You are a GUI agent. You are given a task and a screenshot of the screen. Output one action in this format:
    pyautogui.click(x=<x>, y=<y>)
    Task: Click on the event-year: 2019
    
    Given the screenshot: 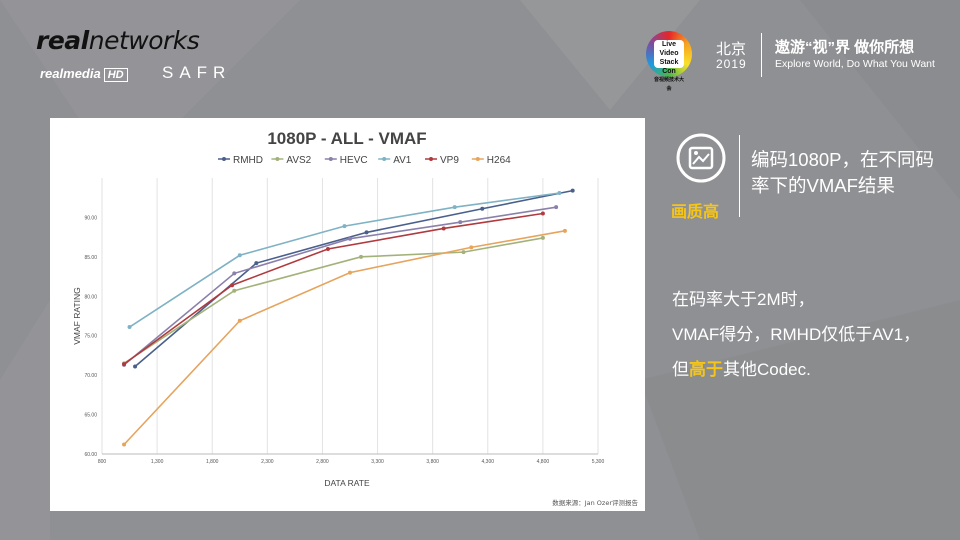 What is the action you would take?
    pyautogui.click(x=731, y=64)
    